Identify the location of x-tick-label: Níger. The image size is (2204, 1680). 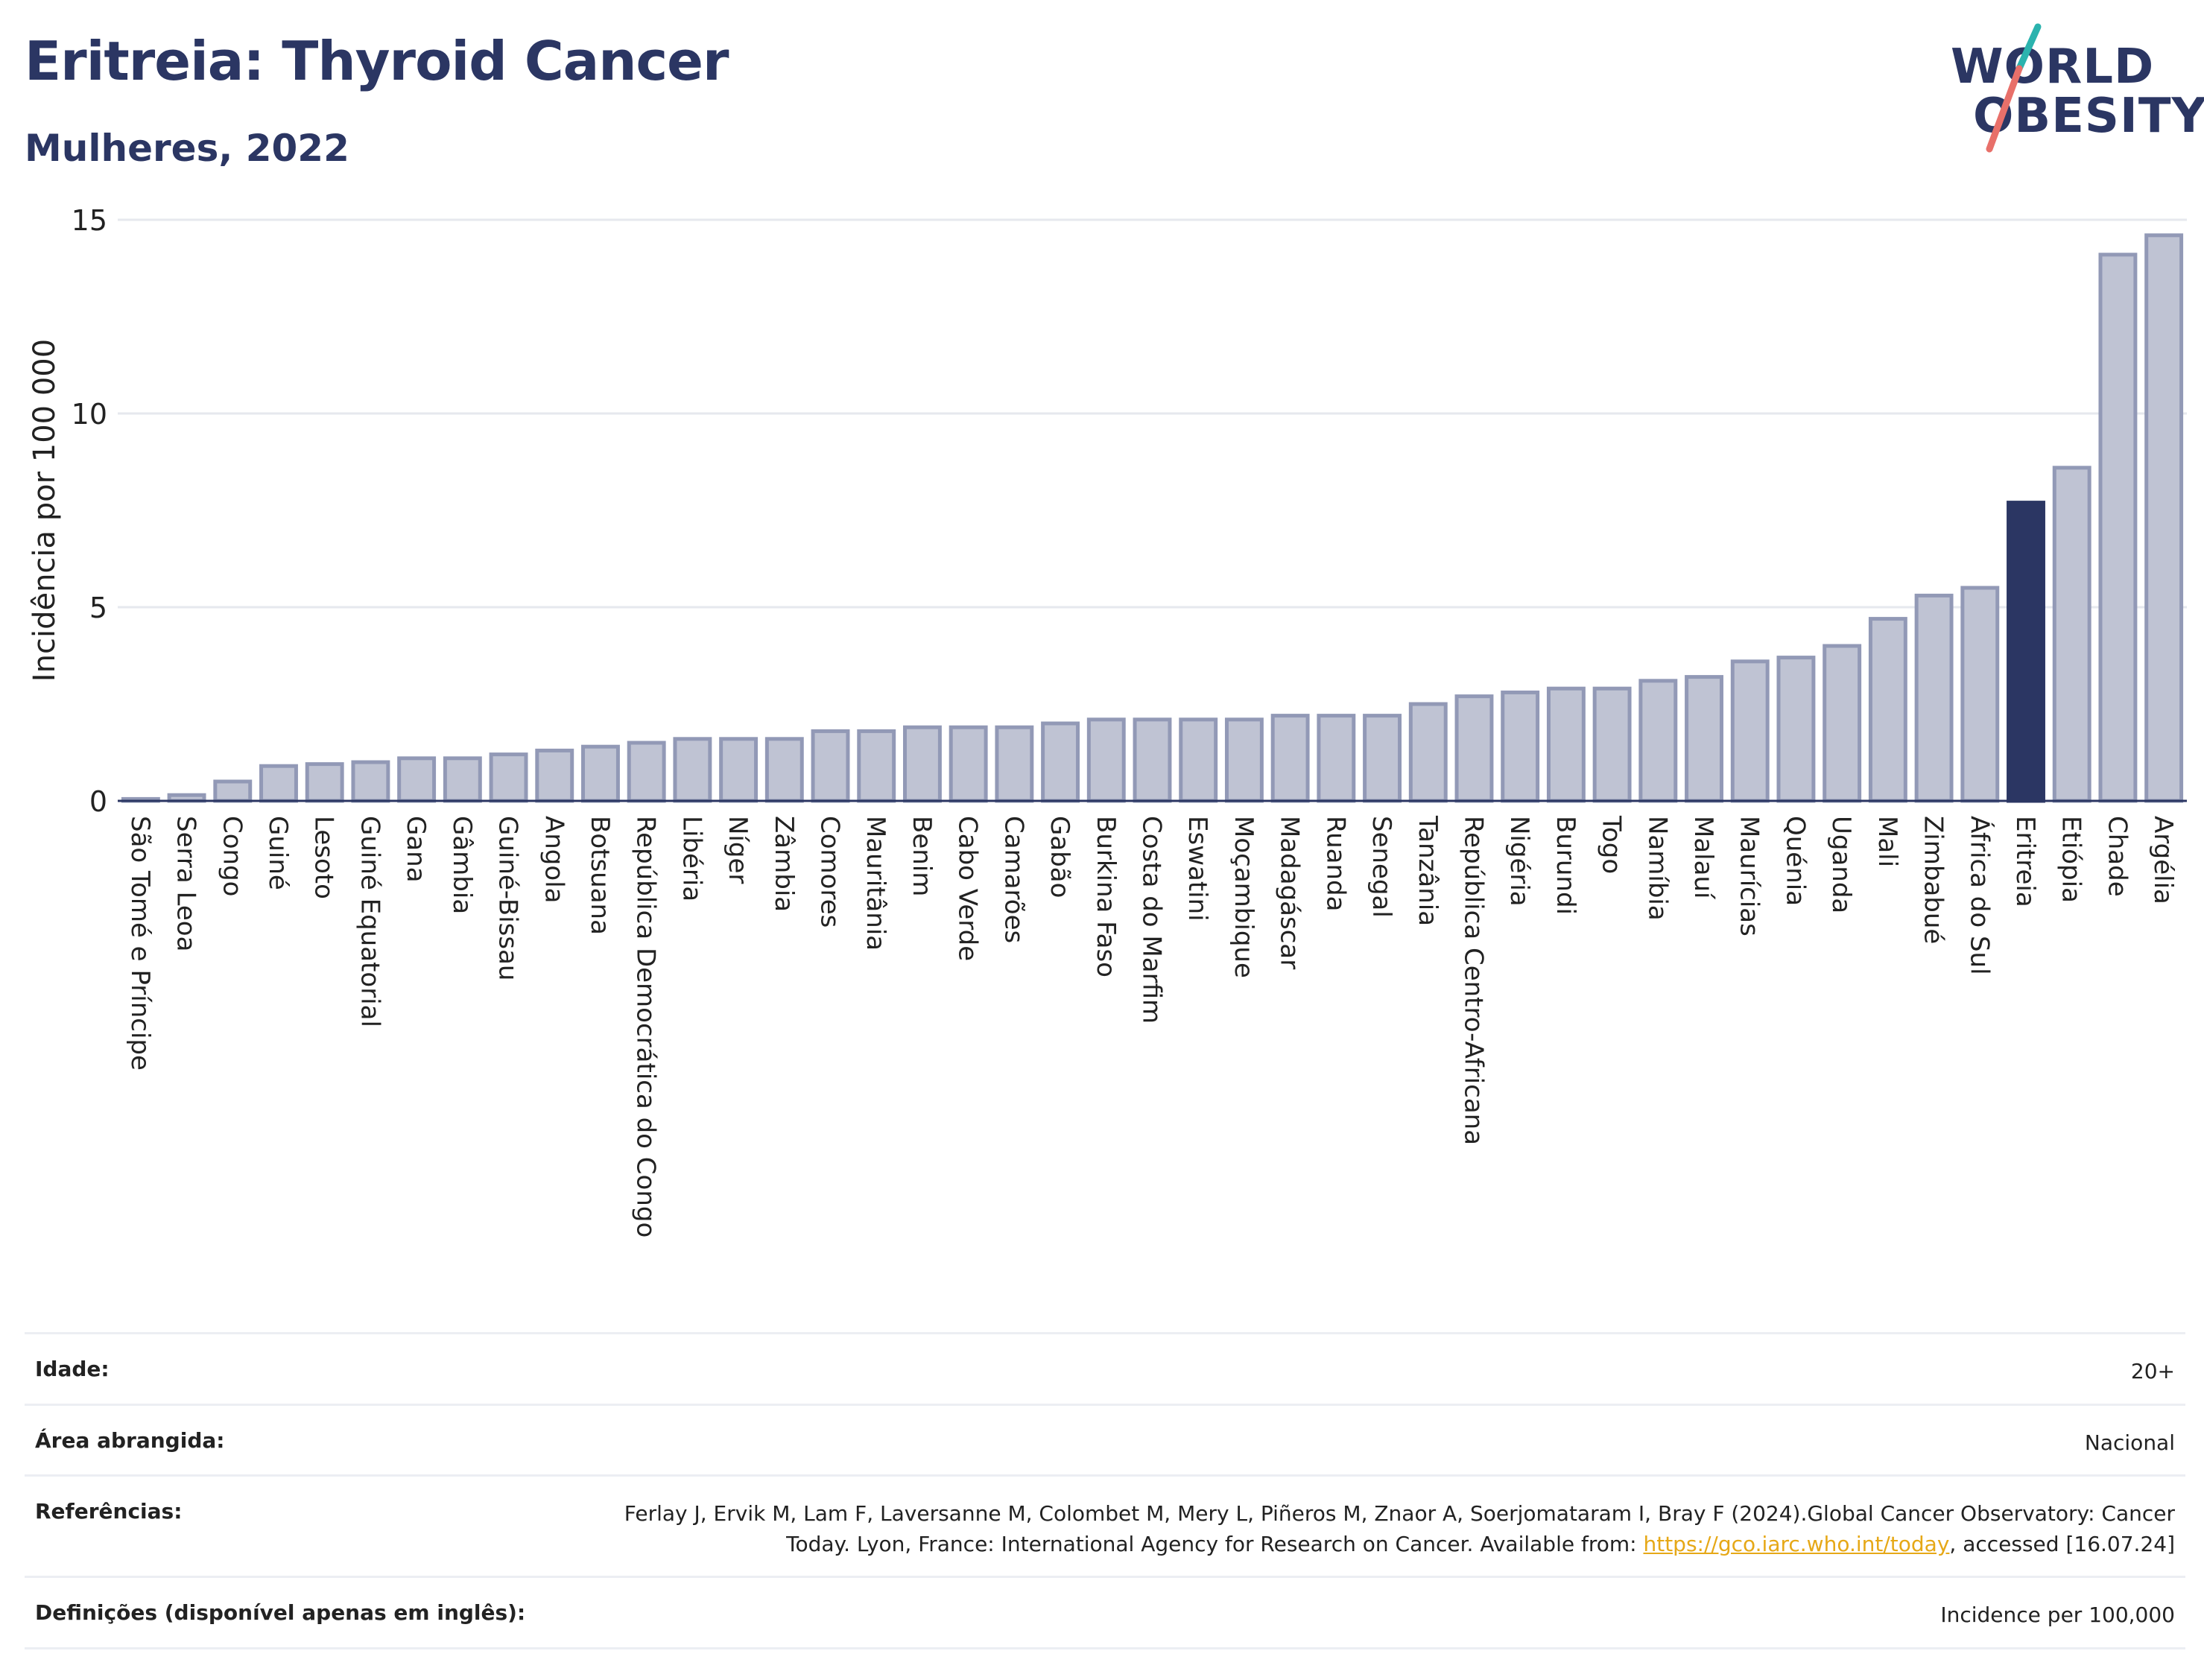
(738, 850).